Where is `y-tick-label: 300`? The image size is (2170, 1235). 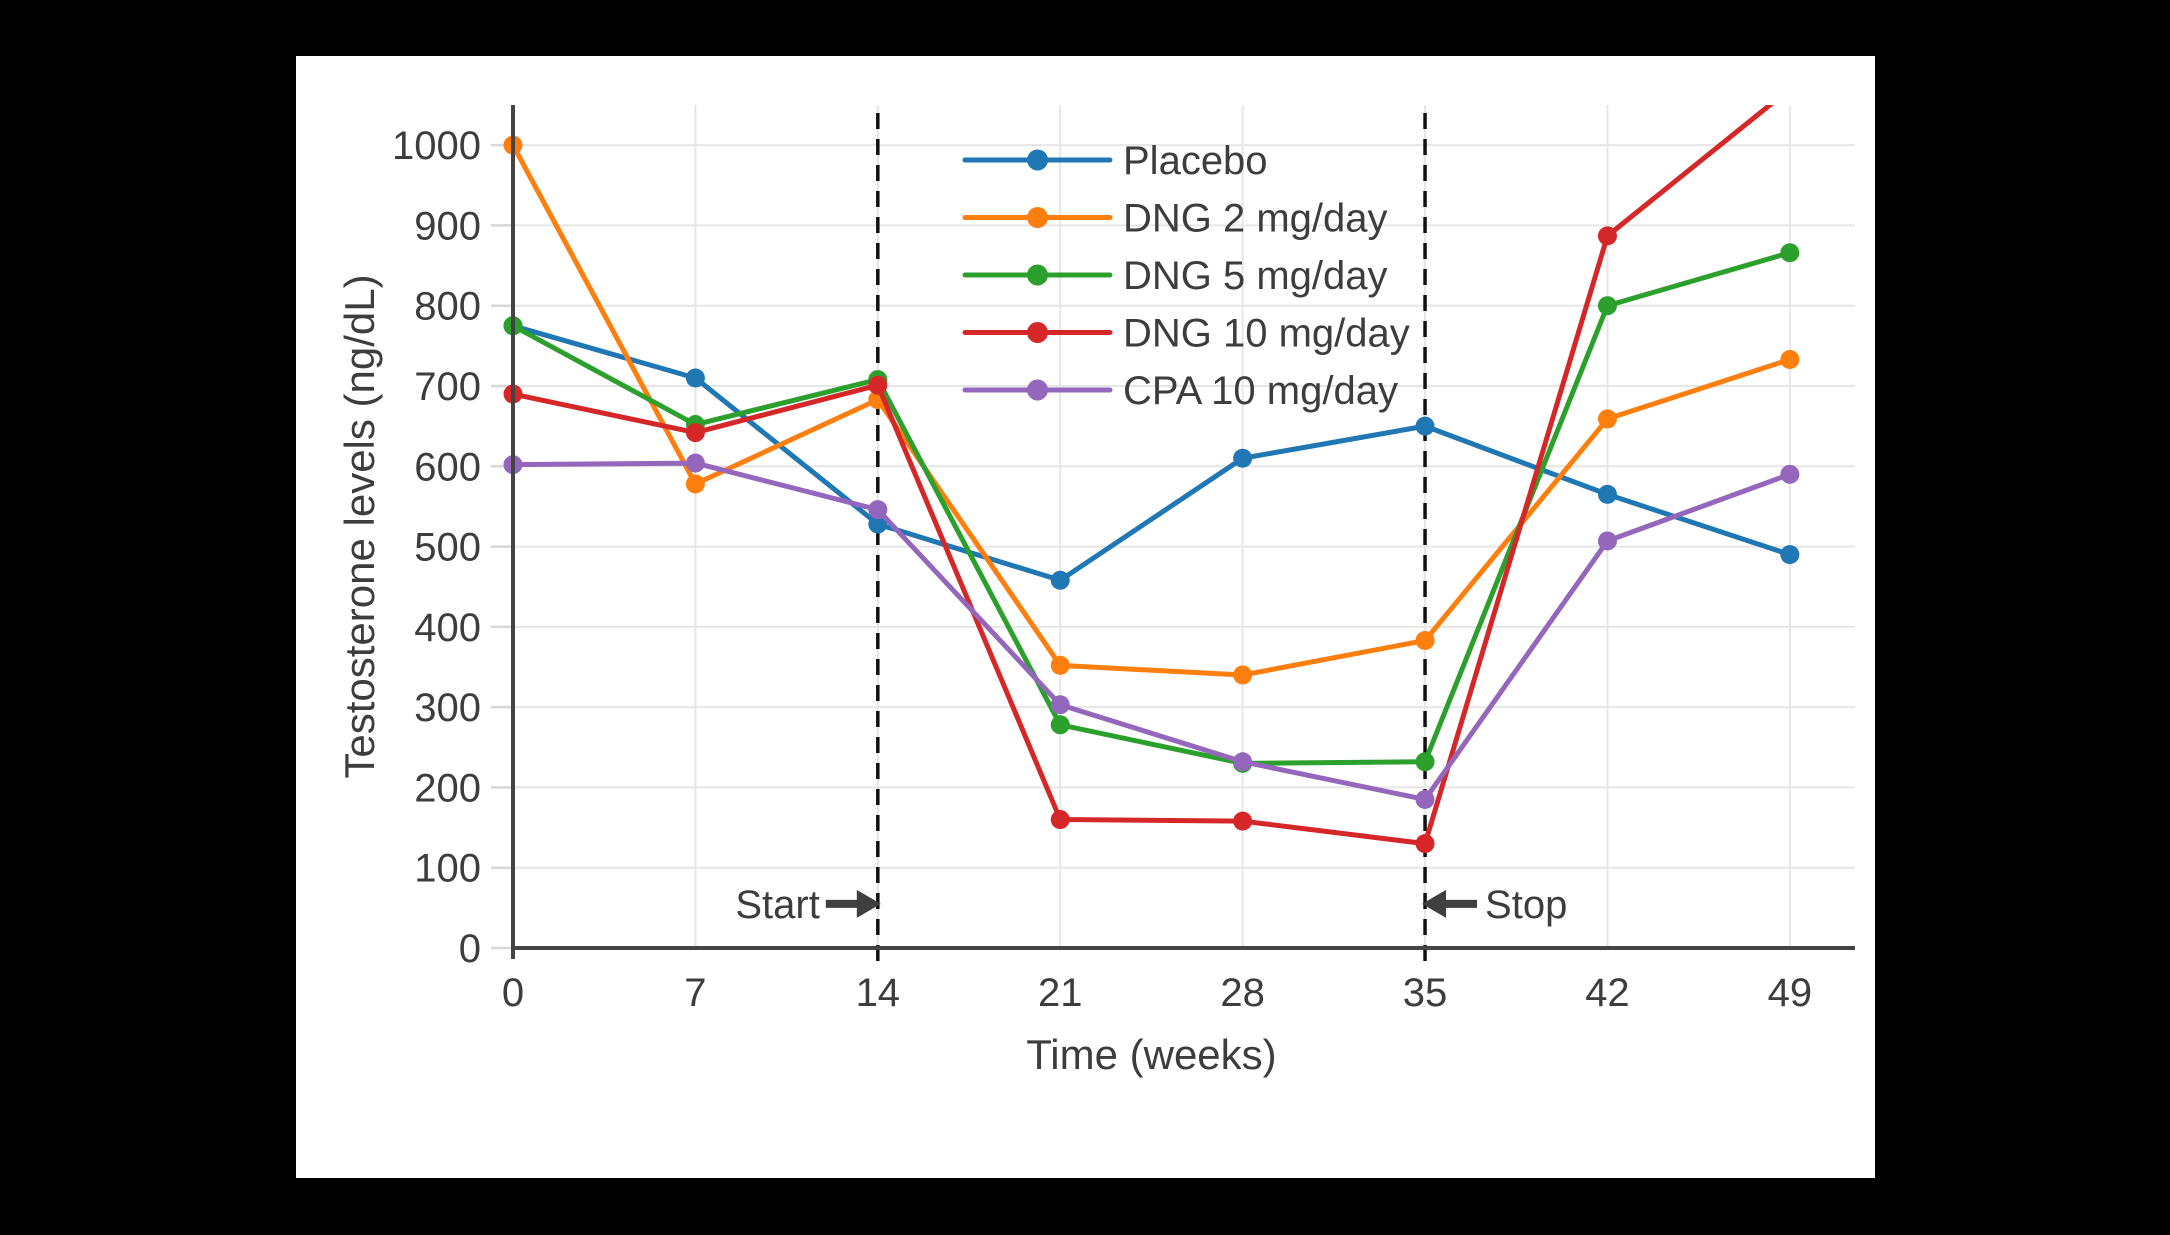 y-tick-label: 300 is located at coordinates (447, 708).